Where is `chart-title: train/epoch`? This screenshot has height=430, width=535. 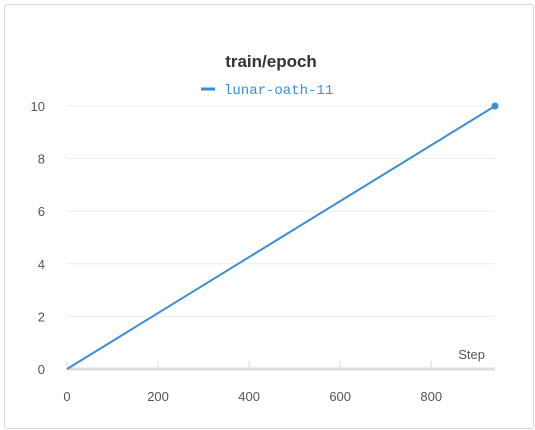 chart-title: train/epoch is located at coordinates (271, 61).